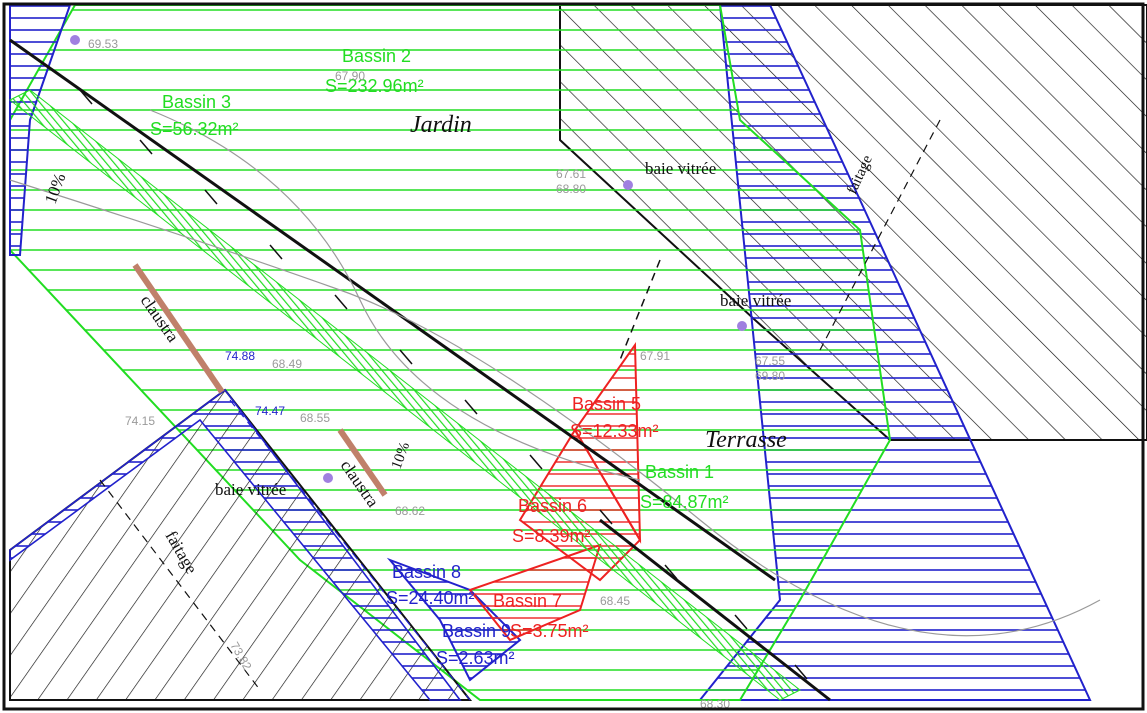 Image resolution: width=1147 pixels, height=713 pixels. Describe the element at coordinates (476, 631) in the screenshot. I see `basin-9-name: Bassin 9` at that location.